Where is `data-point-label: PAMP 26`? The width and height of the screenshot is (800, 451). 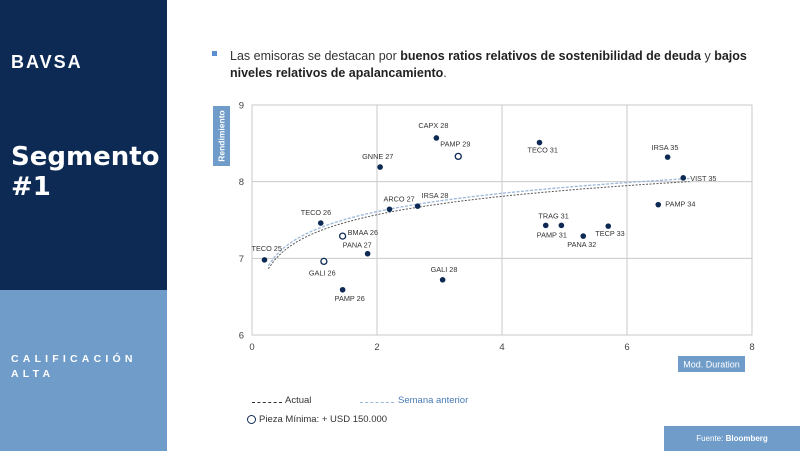 data-point-label: PAMP 26 is located at coordinates (350, 298).